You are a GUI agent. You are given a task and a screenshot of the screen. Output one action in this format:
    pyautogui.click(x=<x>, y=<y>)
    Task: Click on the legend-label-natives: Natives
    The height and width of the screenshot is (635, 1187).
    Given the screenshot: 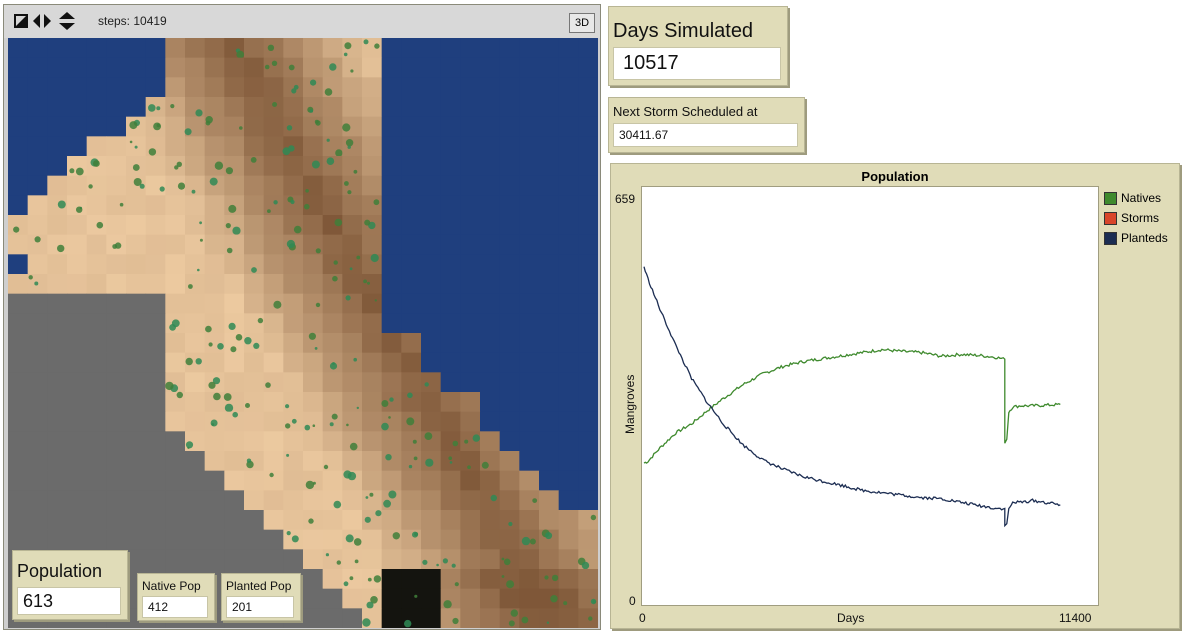 What is the action you would take?
    pyautogui.click(x=1141, y=198)
    